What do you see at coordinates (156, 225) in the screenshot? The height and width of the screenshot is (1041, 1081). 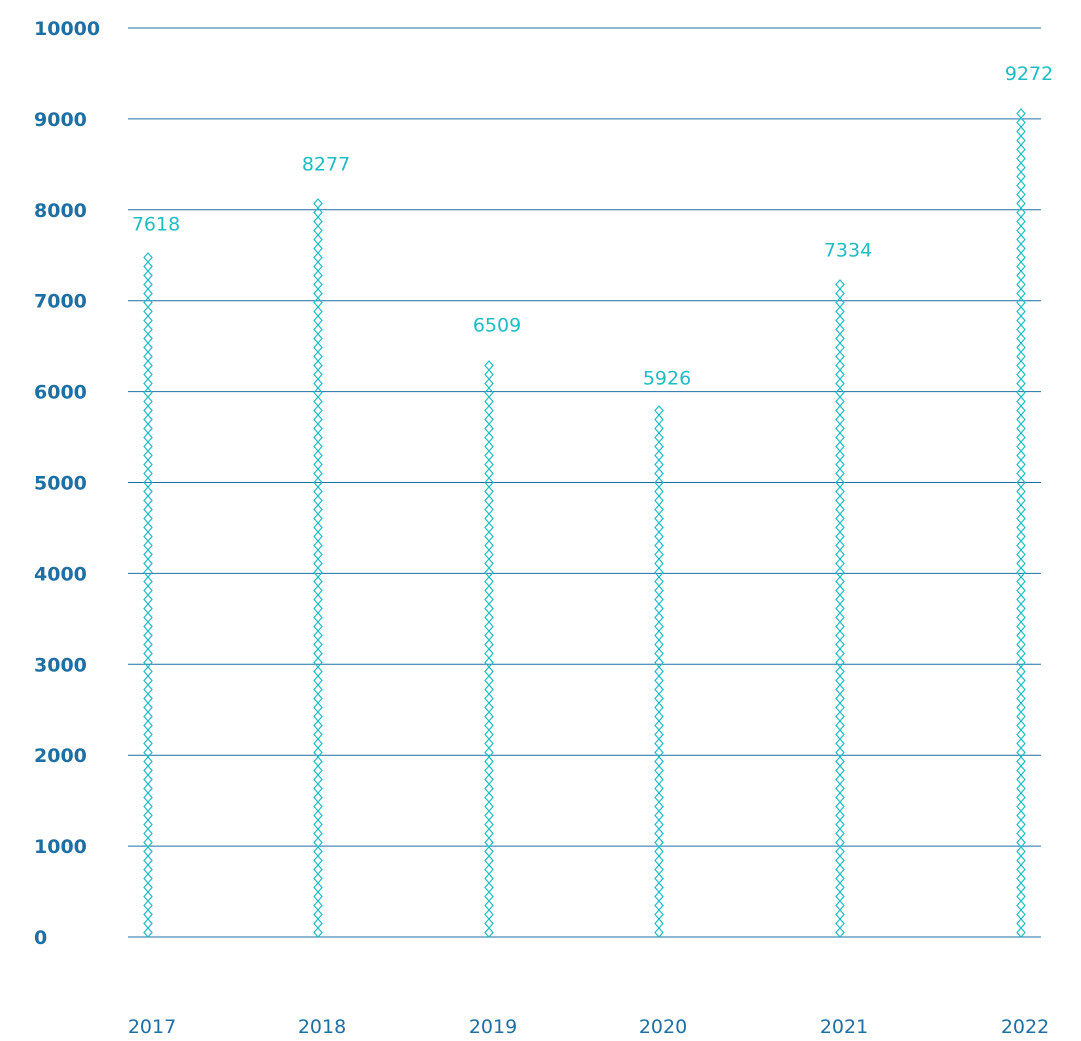 I see `data-label: 7618` at bounding box center [156, 225].